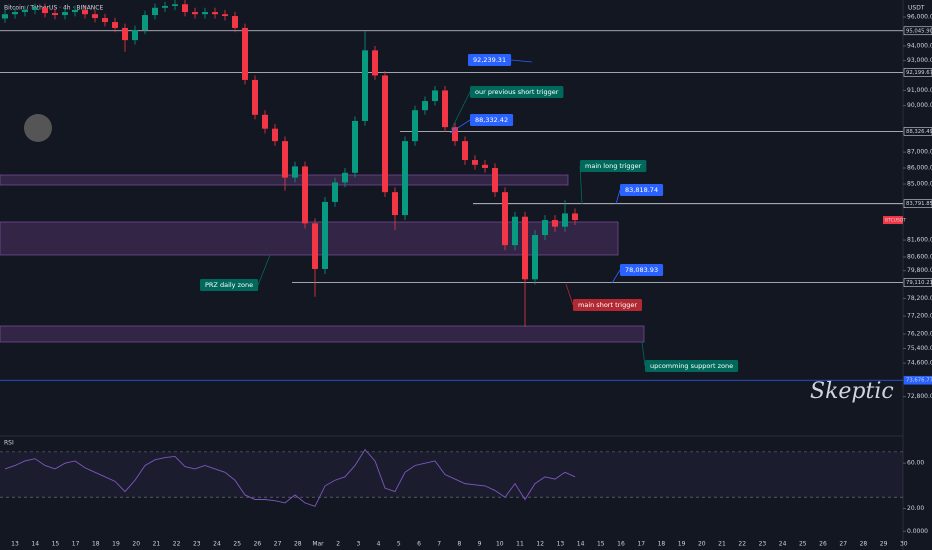 The width and height of the screenshot is (932, 550). I want to click on annotation-text: 92,239.31, so click(489, 60).